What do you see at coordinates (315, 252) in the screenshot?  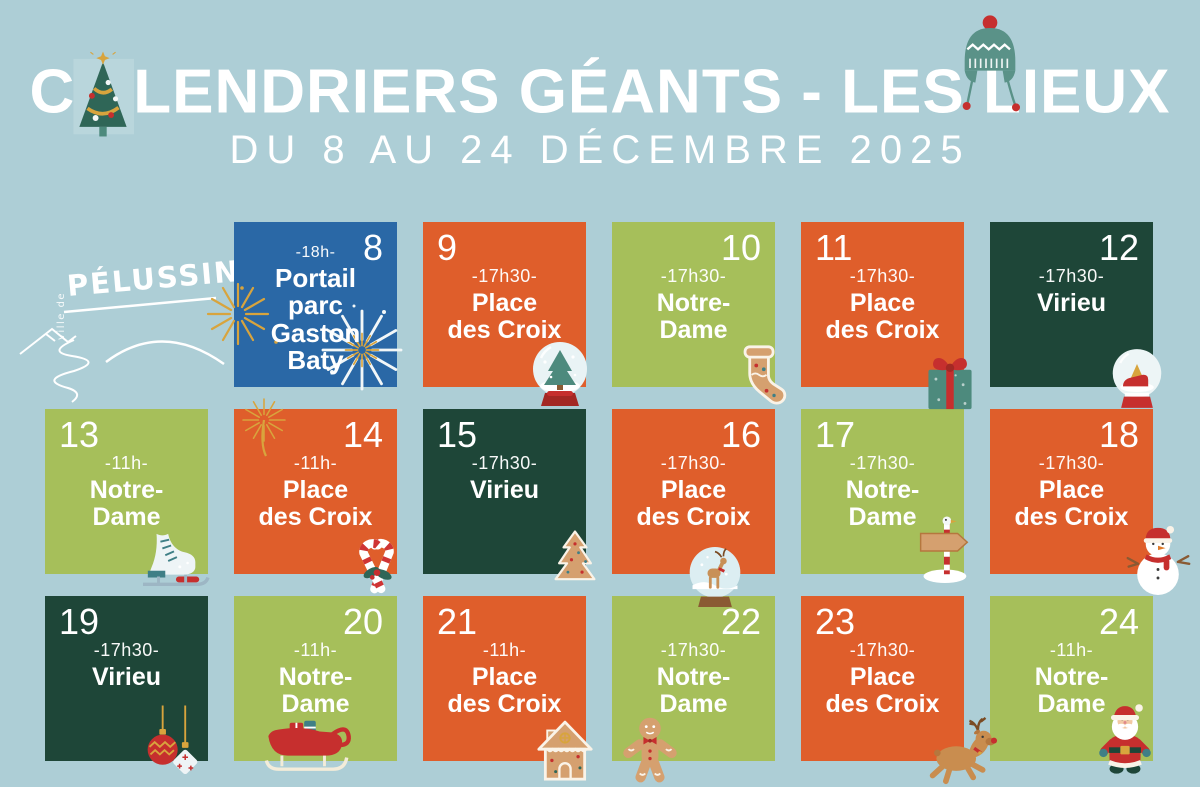 I see `event-time: -18h-` at bounding box center [315, 252].